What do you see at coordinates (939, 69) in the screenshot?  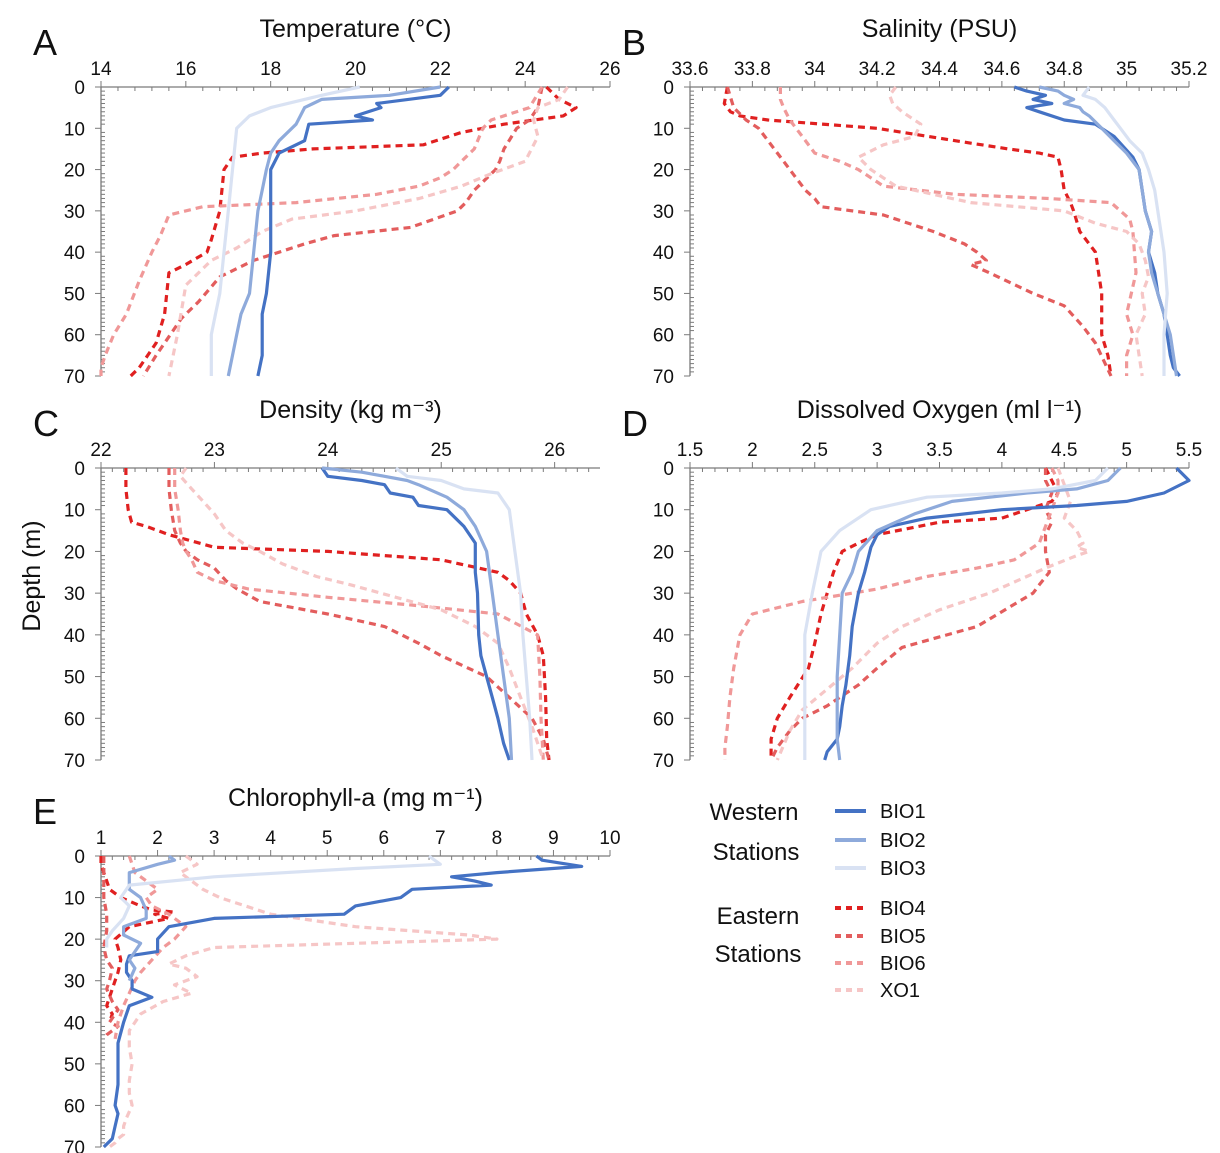 I see `x-tick-label: 34.4` at bounding box center [939, 69].